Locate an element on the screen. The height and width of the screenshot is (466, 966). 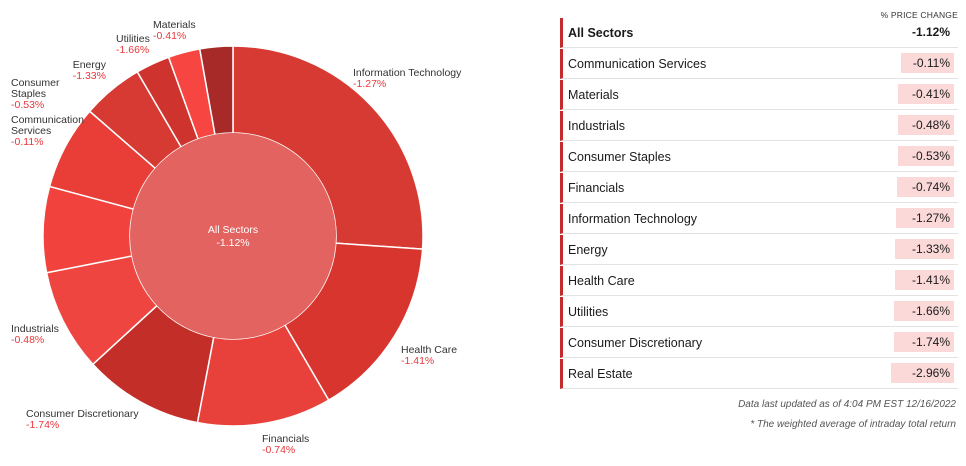
table-row: Energy -1.33% is located at coordinates (759, 250).